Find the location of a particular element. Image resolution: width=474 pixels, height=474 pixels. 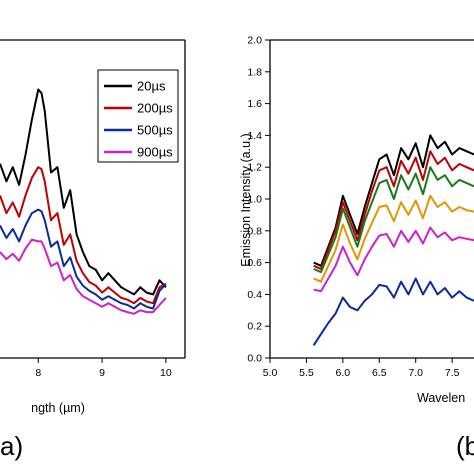

panel-b-y-tick-label: 0.6 is located at coordinates (254, 263).